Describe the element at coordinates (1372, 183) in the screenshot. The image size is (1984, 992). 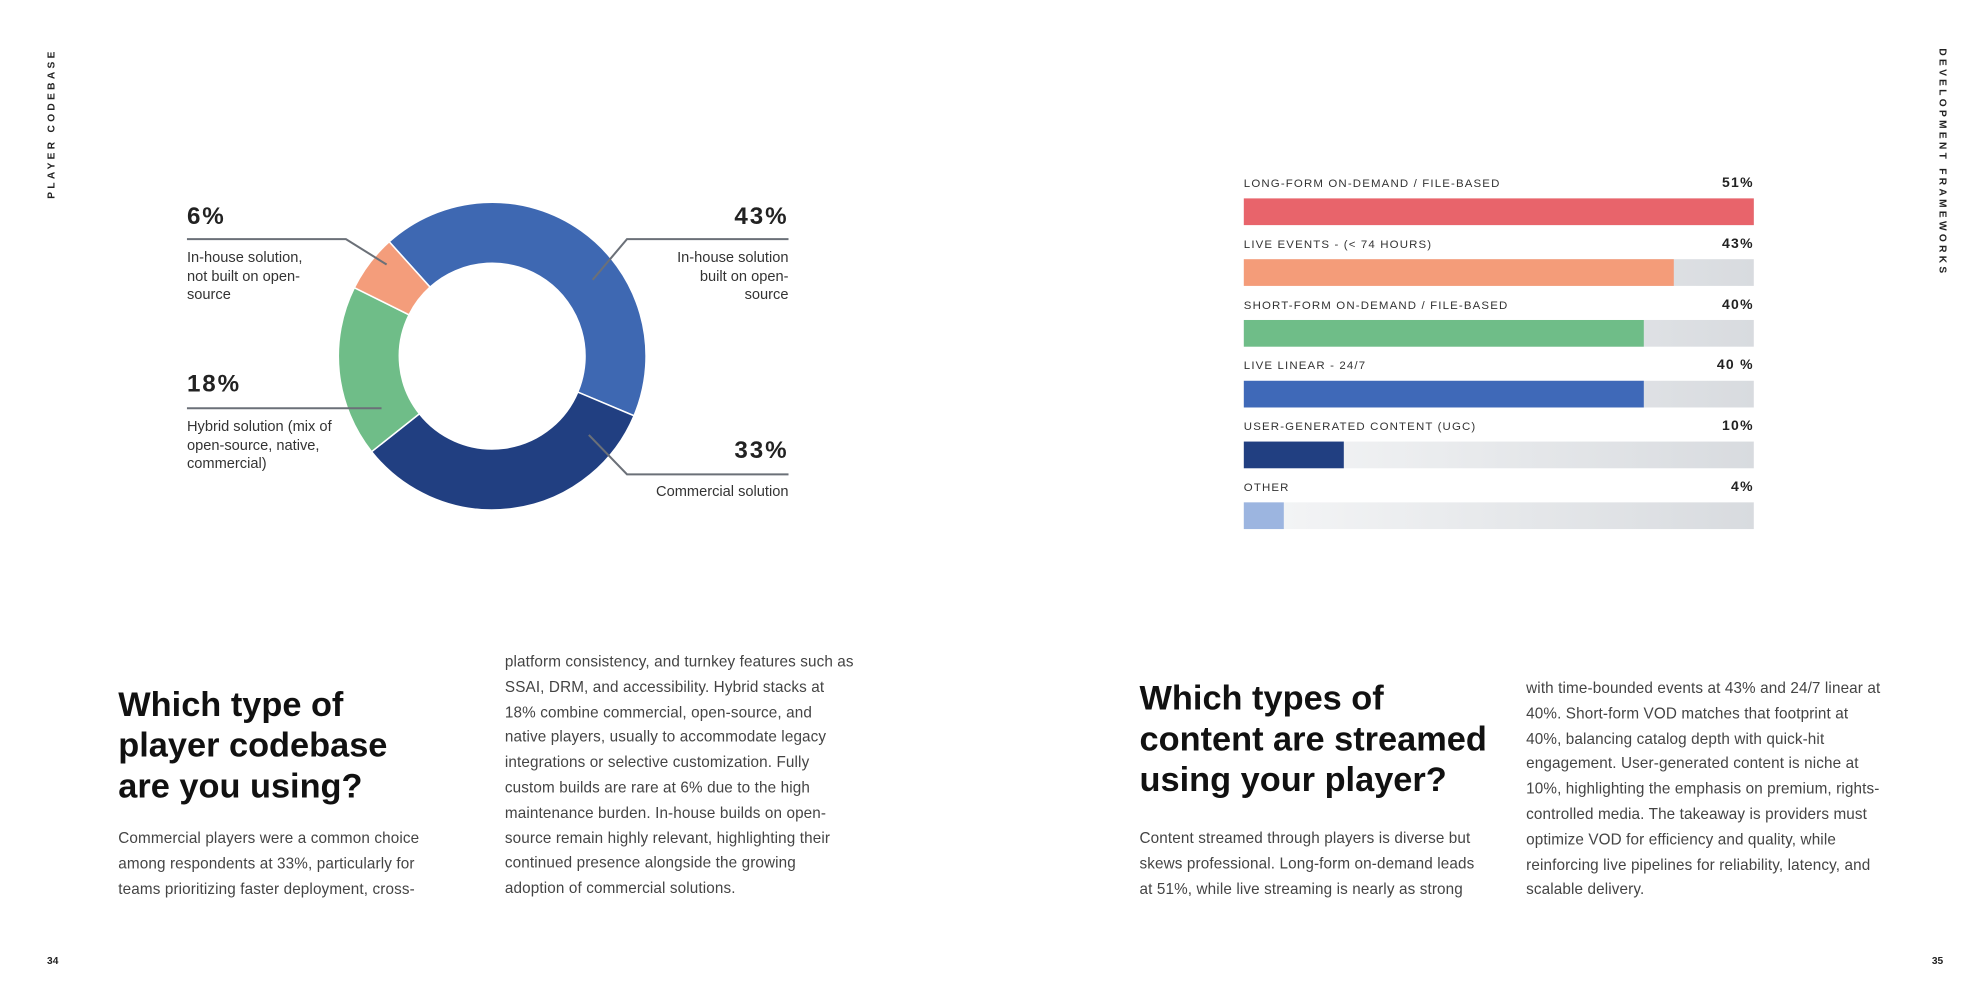
I see `bar-category: LONG-FORM ON-DEMAND / FILE-BASED` at that location.